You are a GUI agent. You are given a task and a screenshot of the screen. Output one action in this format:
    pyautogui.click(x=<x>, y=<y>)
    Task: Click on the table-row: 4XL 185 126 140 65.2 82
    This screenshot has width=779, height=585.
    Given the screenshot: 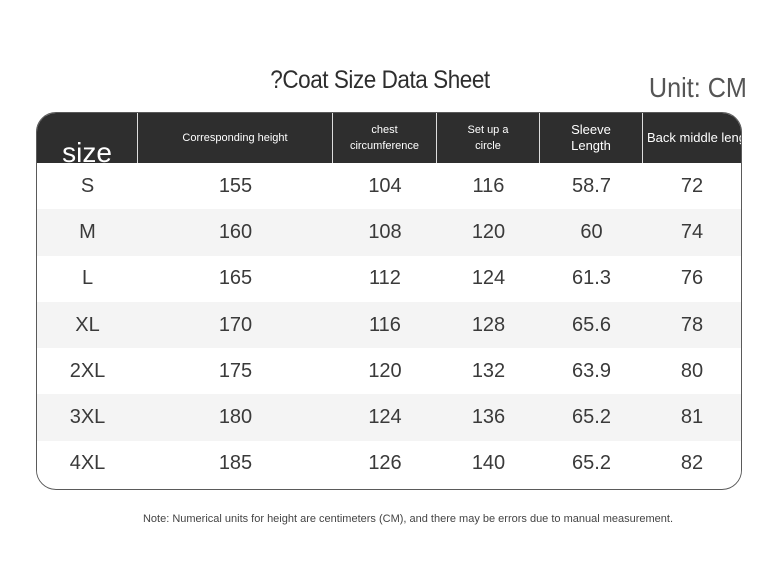 What is the action you would take?
    pyautogui.click(x=389, y=464)
    